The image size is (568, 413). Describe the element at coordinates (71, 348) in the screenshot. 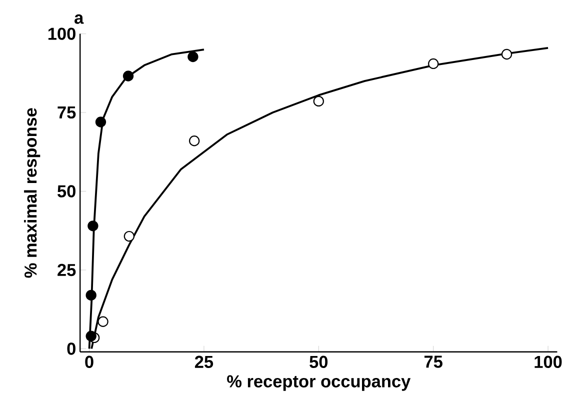

I see `y-tick-label: 0` at that location.